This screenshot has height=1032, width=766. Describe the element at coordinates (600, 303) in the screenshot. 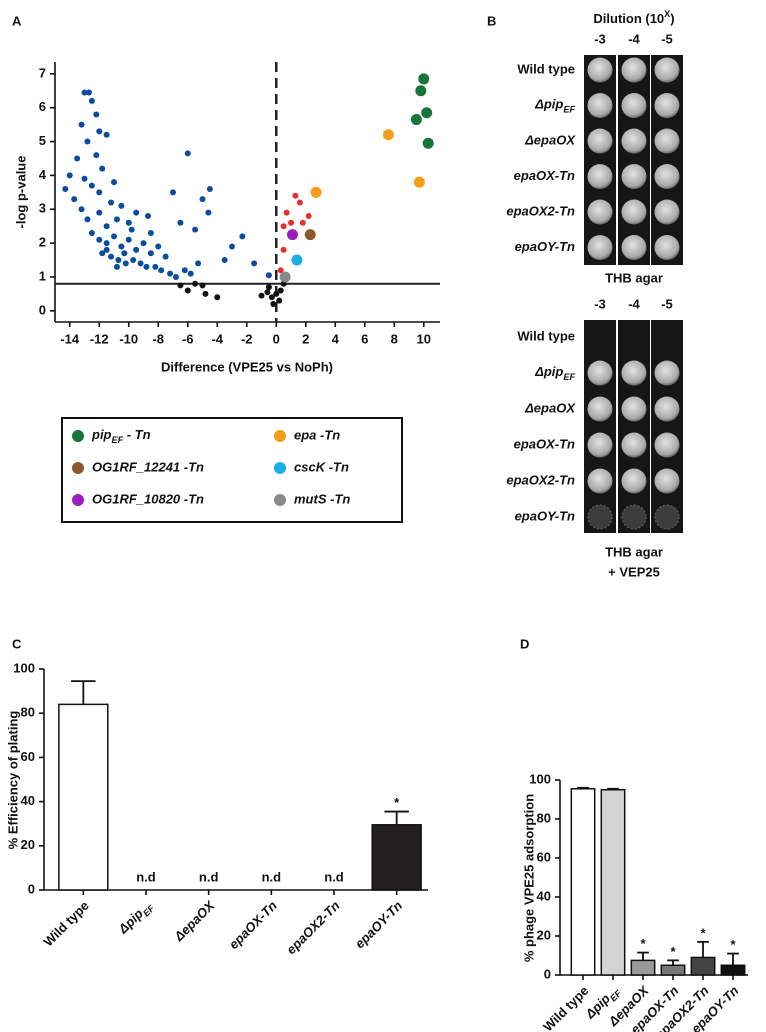

I see `dilution-label: -3` at that location.